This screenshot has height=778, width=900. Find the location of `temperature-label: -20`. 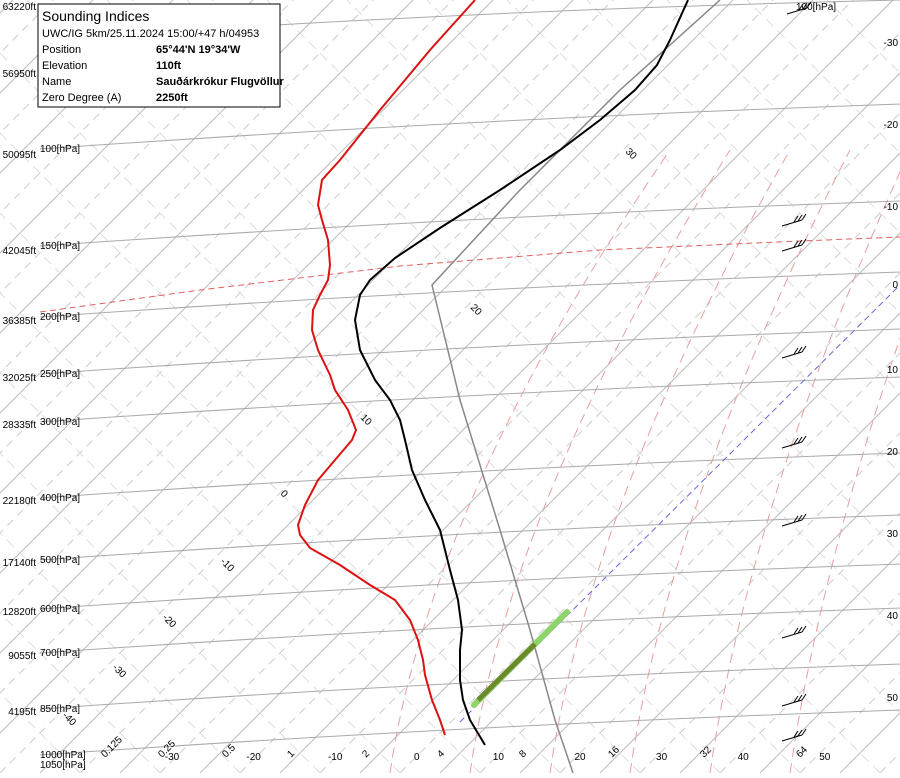

temperature-label: -20 is located at coordinates (253, 757).